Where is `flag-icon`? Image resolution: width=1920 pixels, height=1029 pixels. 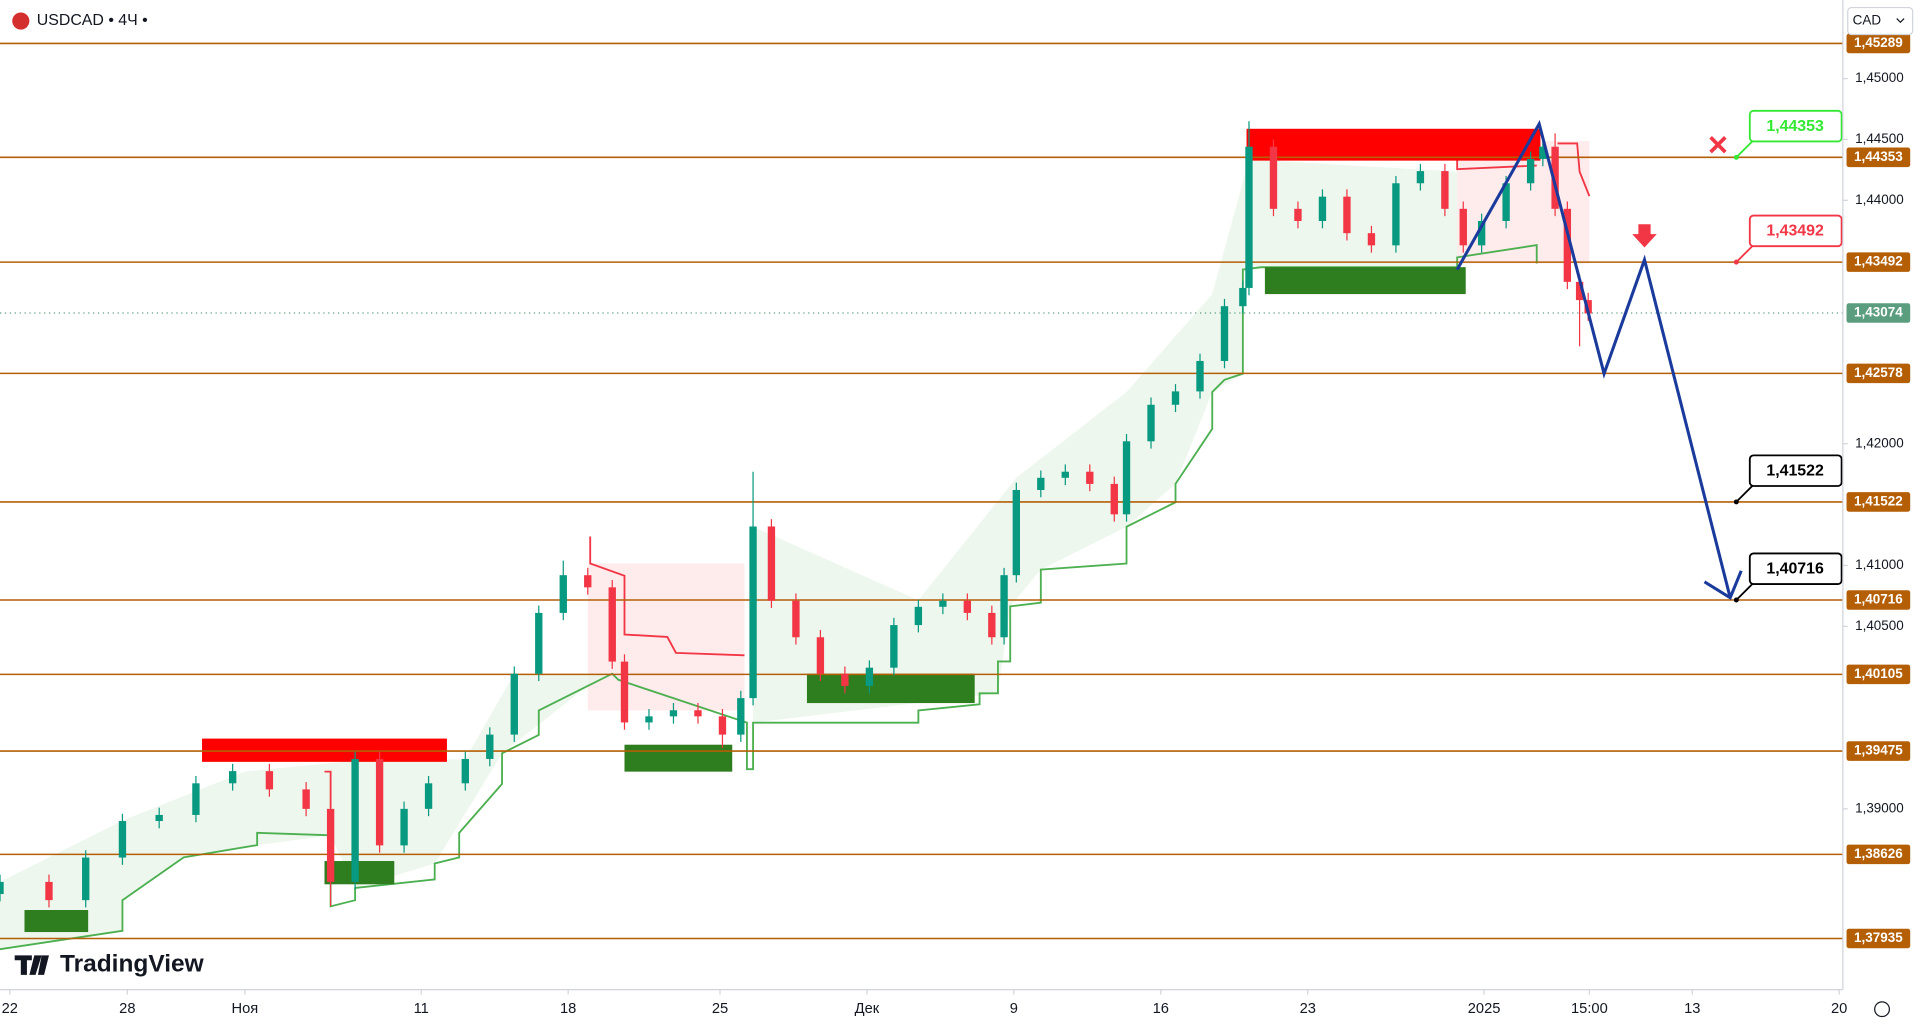
flag-icon is located at coordinates (21, 21).